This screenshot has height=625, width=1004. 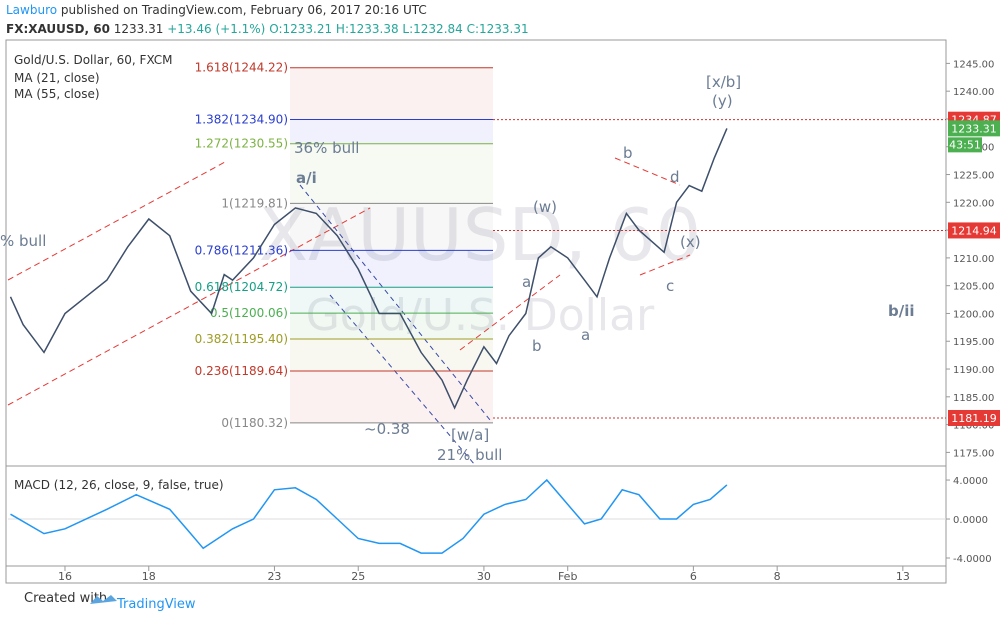 I want to click on price-badge-label: 1181.19, so click(x=974, y=418).